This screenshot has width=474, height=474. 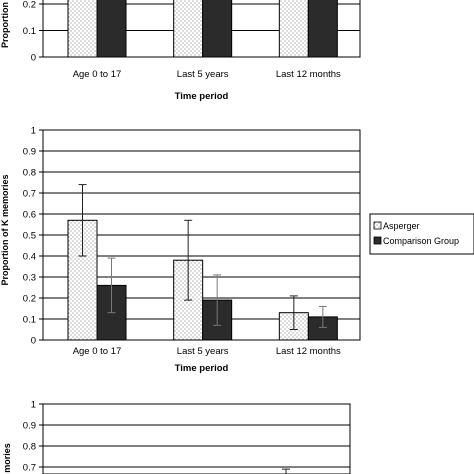 What do you see at coordinates (5, 25) in the screenshot?
I see `y-axis-title: Proportion` at bounding box center [5, 25].